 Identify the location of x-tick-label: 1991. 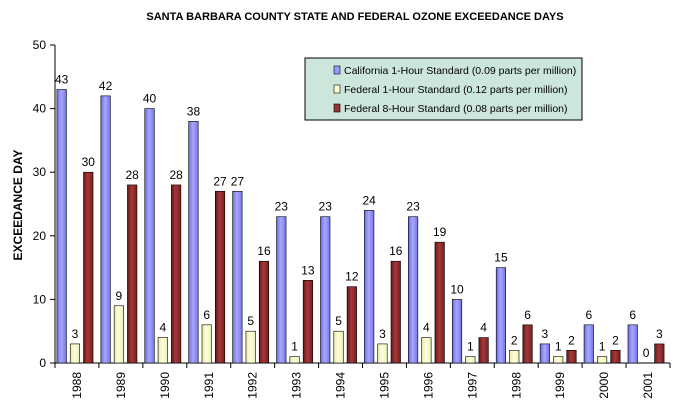
(209, 385).